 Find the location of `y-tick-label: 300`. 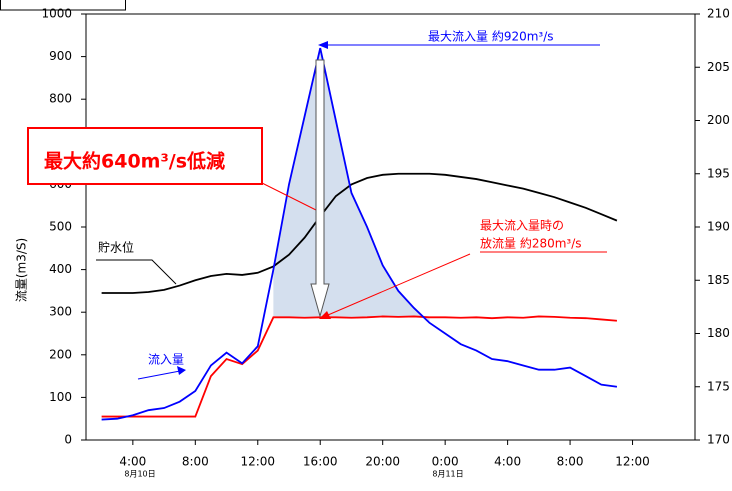

y-tick-label: 300 is located at coordinates (60, 312).